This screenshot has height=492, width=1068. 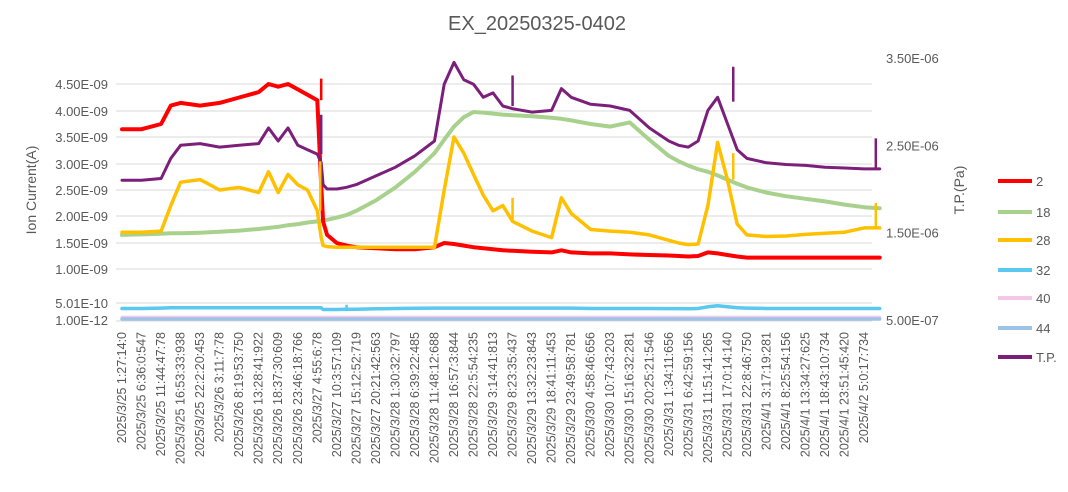 What do you see at coordinates (474, 394) in the screenshot?
I see `x-tick-label: 2025/3/28 22:5:54:235` at bounding box center [474, 394].